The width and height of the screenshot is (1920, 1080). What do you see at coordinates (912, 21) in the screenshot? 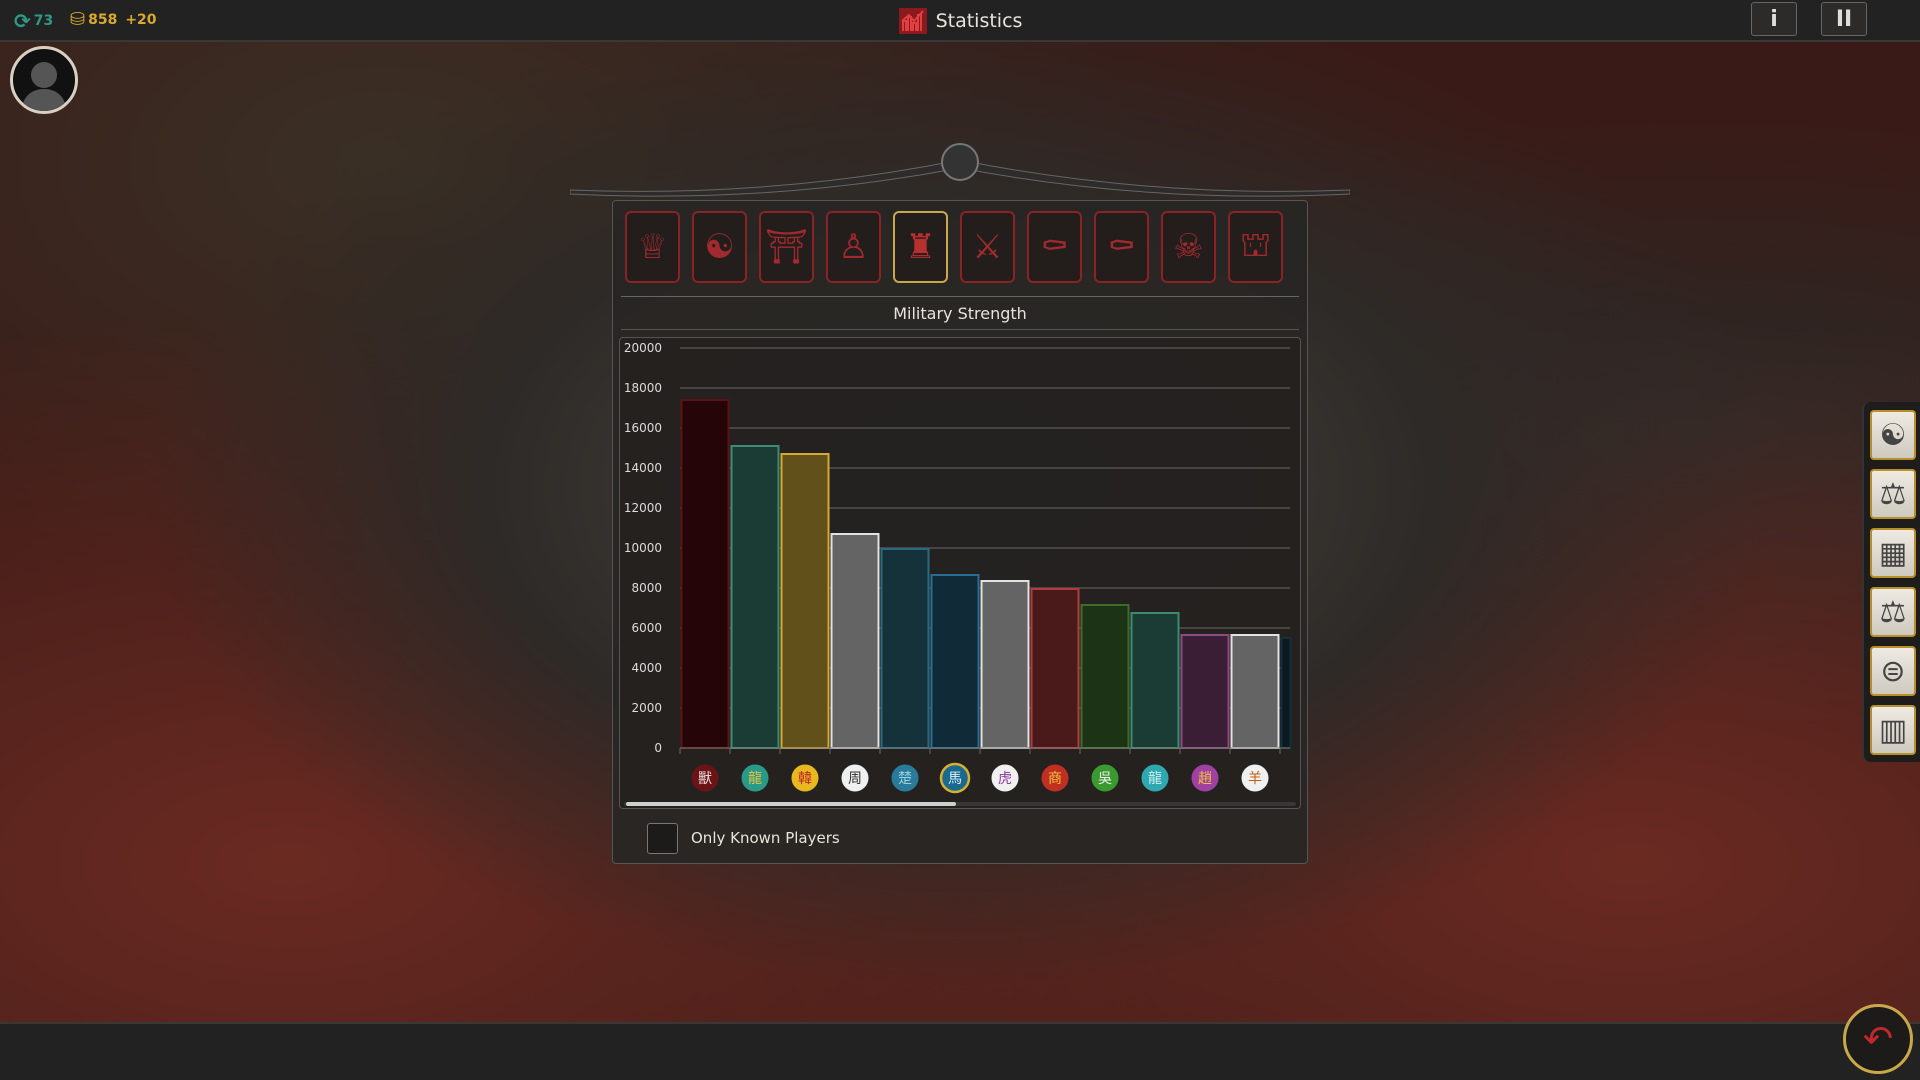
I see `statistics-icon` at bounding box center [912, 21].